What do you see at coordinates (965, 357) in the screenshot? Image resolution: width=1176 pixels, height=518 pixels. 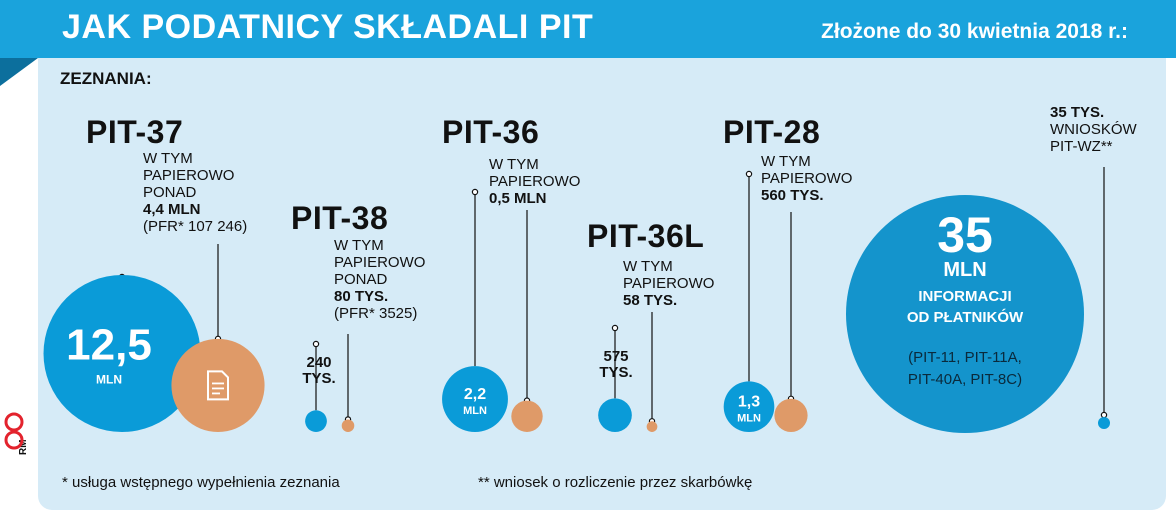 I see `info-detail-line: (PIT-11, PIT-11A,` at bounding box center [965, 357].